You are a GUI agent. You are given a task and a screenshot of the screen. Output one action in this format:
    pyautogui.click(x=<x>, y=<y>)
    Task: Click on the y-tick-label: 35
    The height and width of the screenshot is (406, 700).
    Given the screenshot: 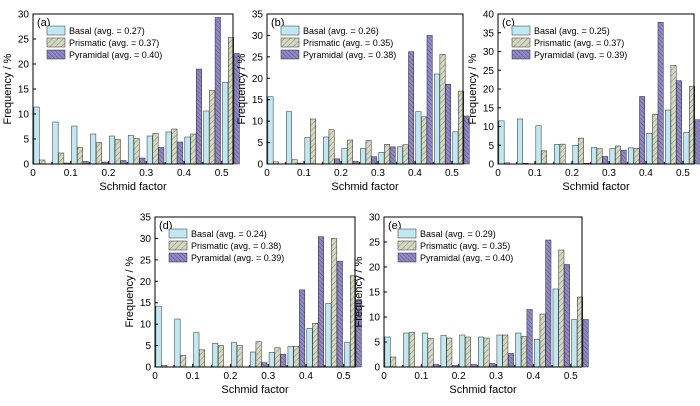 What is the action you would take?
    pyautogui.click(x=489, y=33)
    